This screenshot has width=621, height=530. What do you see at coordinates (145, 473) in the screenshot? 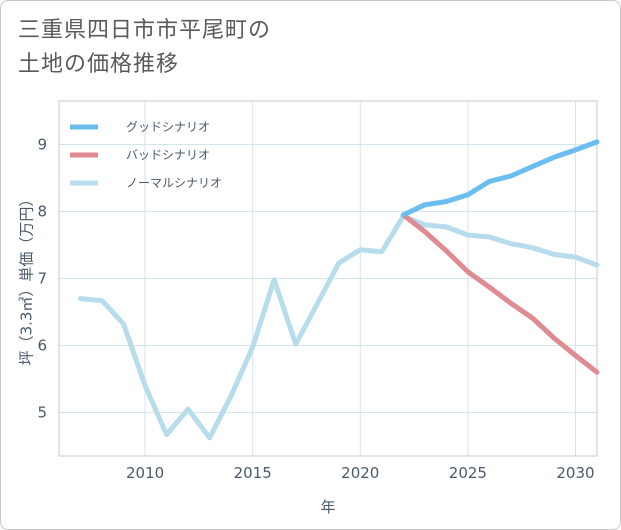
I see `x-tick-label-2010: 2010` at bounding box center [145, 473].